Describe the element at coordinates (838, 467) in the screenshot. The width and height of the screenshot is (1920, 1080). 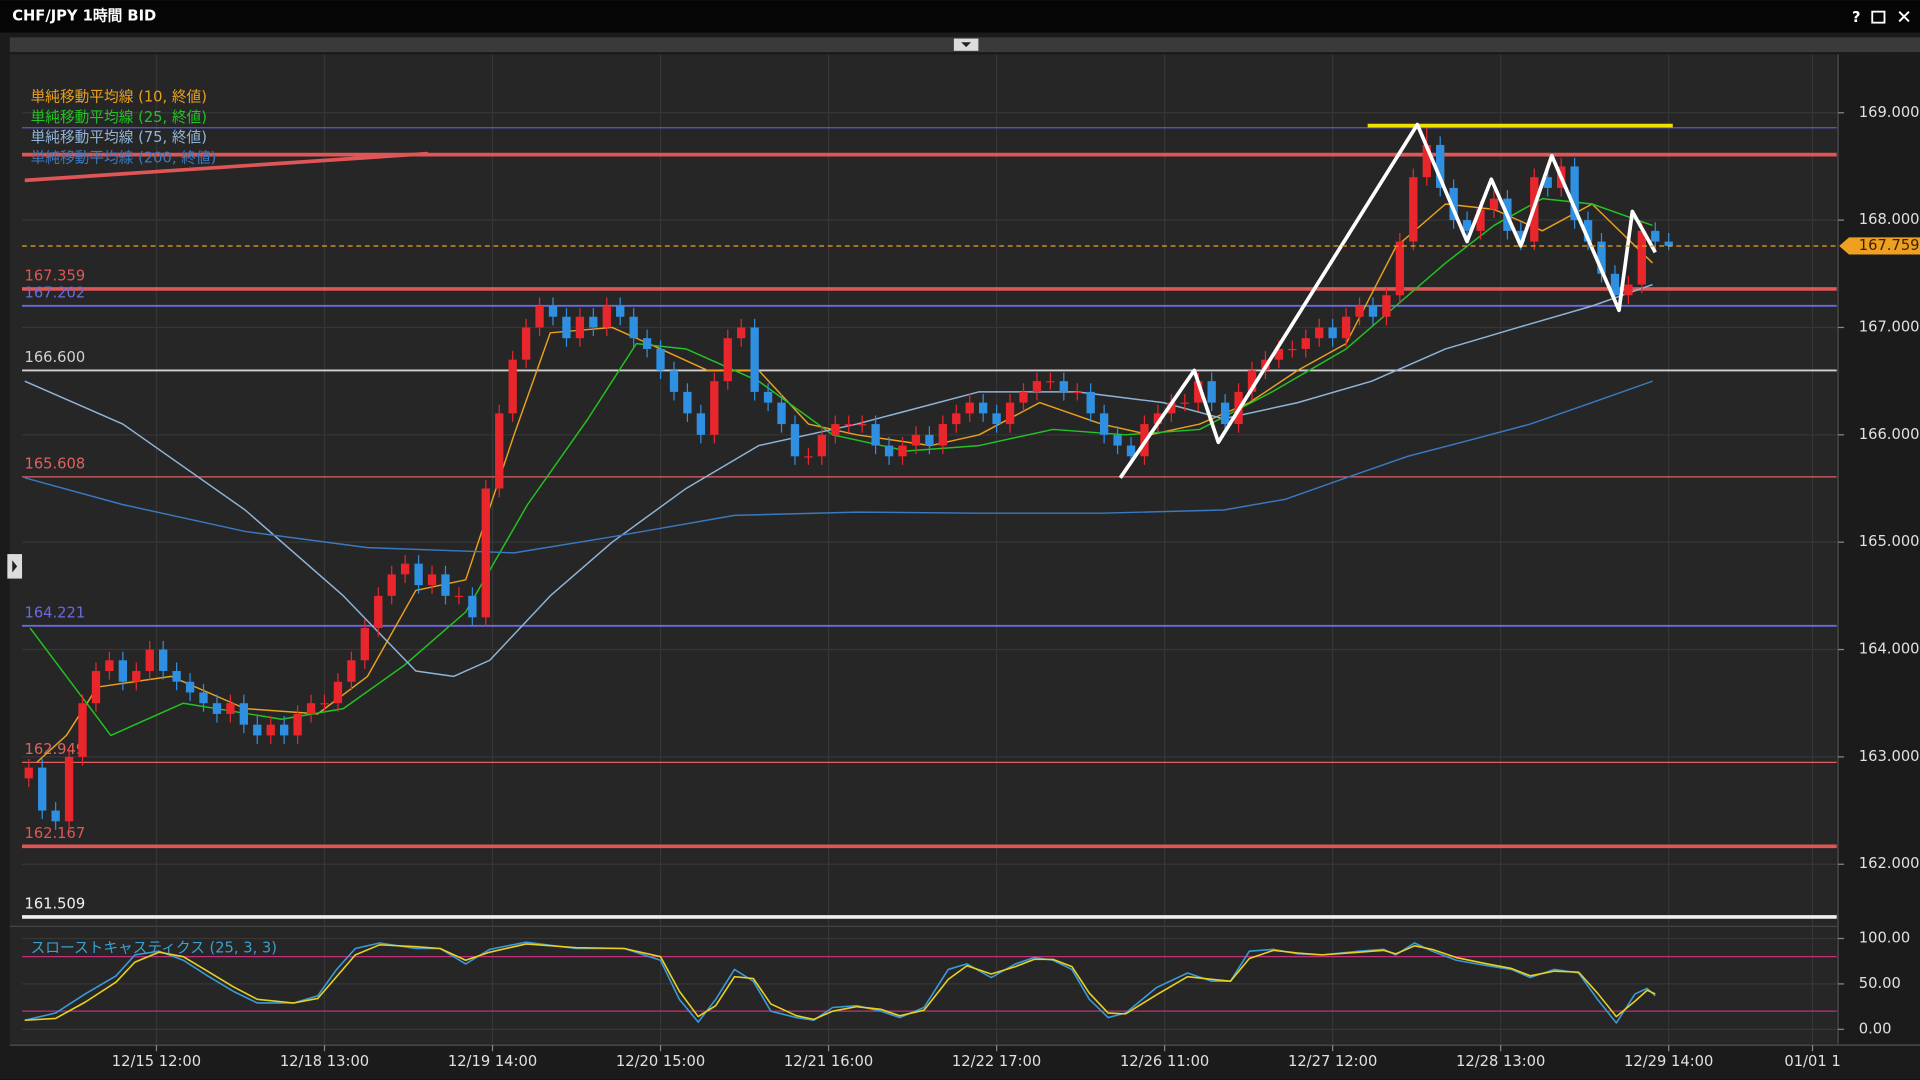
I see `moving-average` at that location.